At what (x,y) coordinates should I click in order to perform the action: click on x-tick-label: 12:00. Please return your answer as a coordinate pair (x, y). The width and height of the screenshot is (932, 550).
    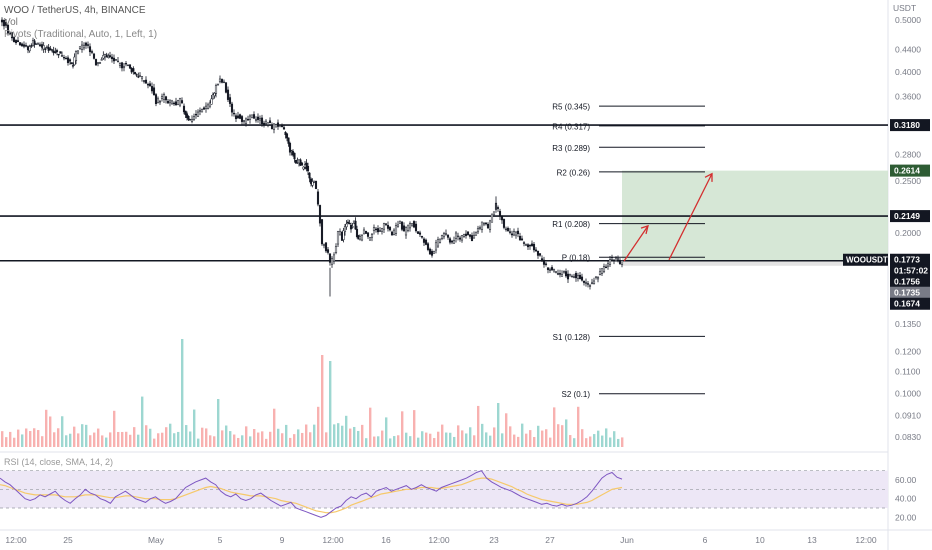
    Looking at the image, I should click on (333, 540).